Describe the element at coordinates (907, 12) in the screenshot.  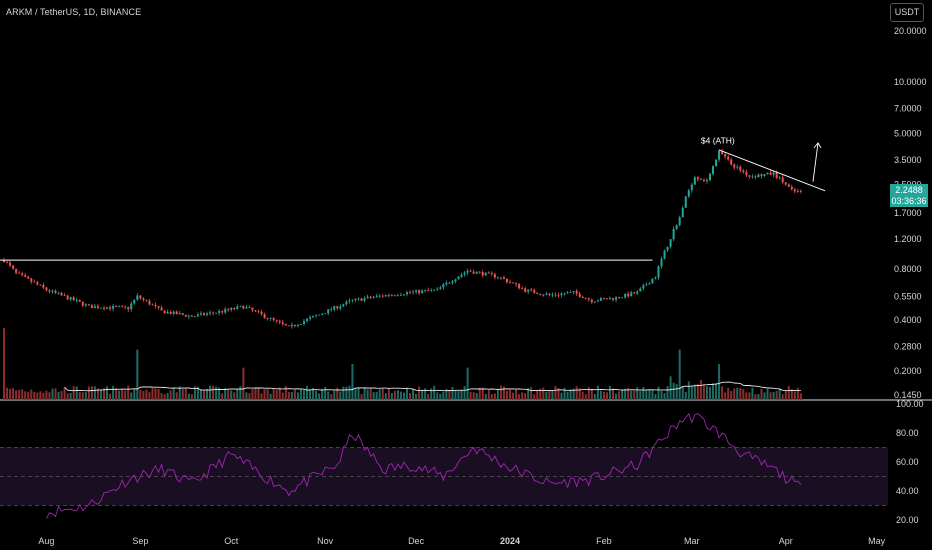
I see `currency-button: USDT` at that location.